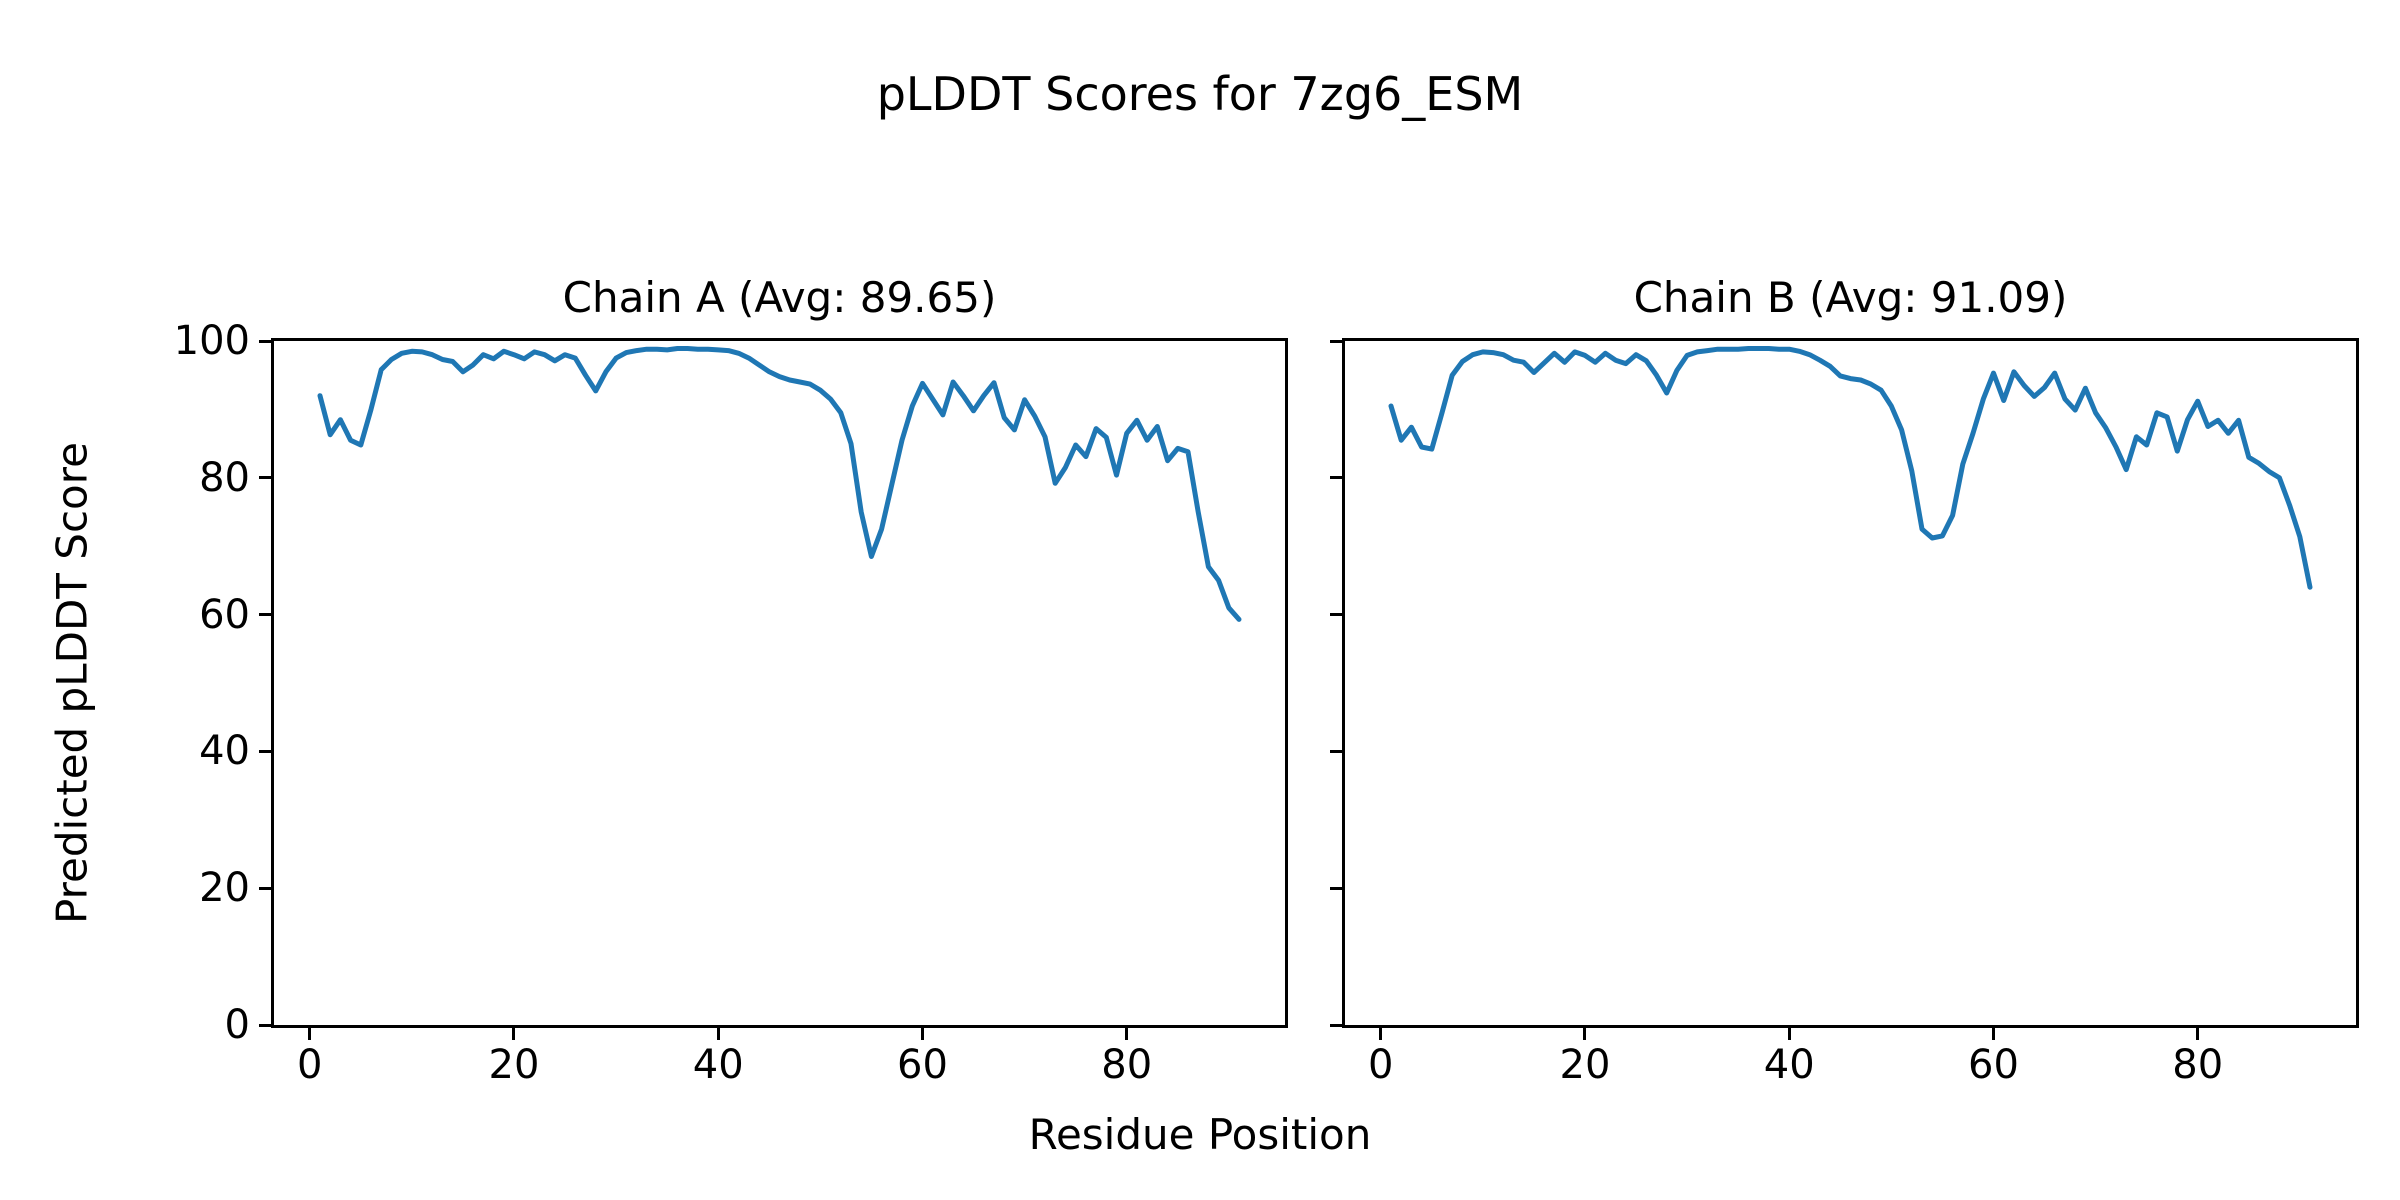 Image resolution: width=2400 pixels, height=1200 pixels. I want to click on x-axis-label: Residue Position, so click(1200, 1134).